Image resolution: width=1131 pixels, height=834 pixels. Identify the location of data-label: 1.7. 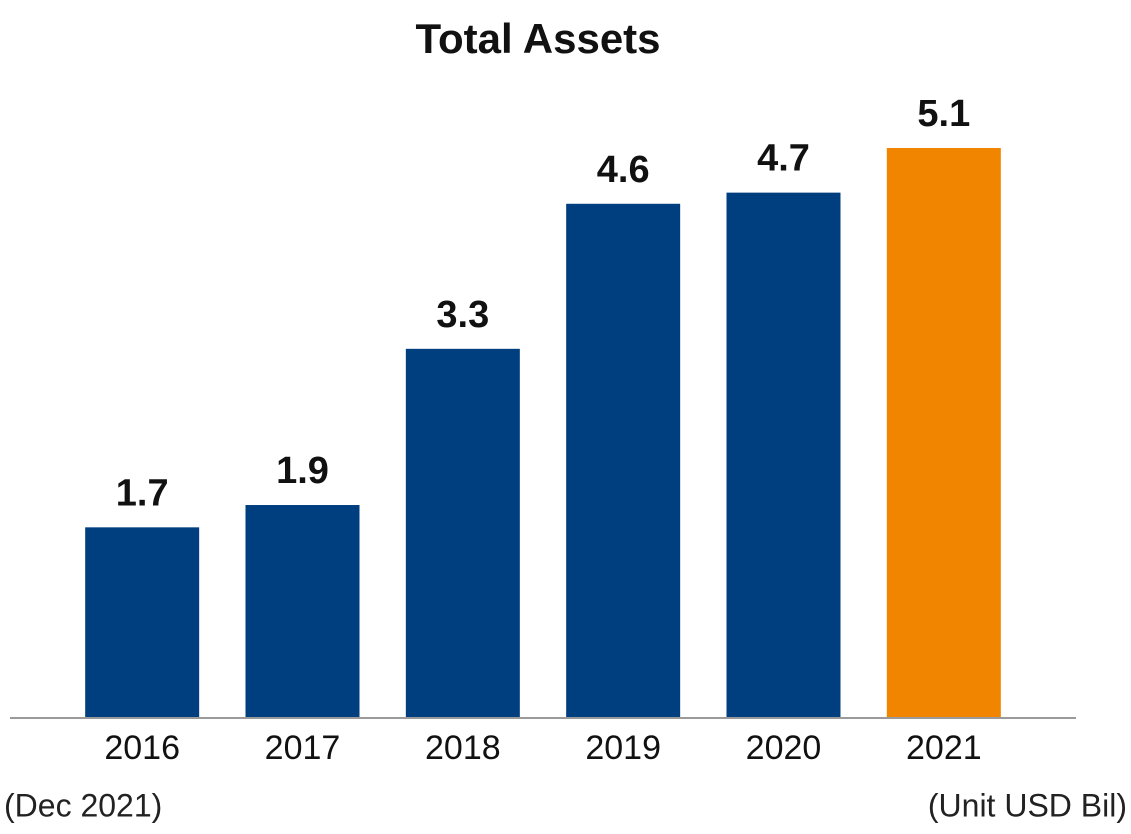
(142, 493).